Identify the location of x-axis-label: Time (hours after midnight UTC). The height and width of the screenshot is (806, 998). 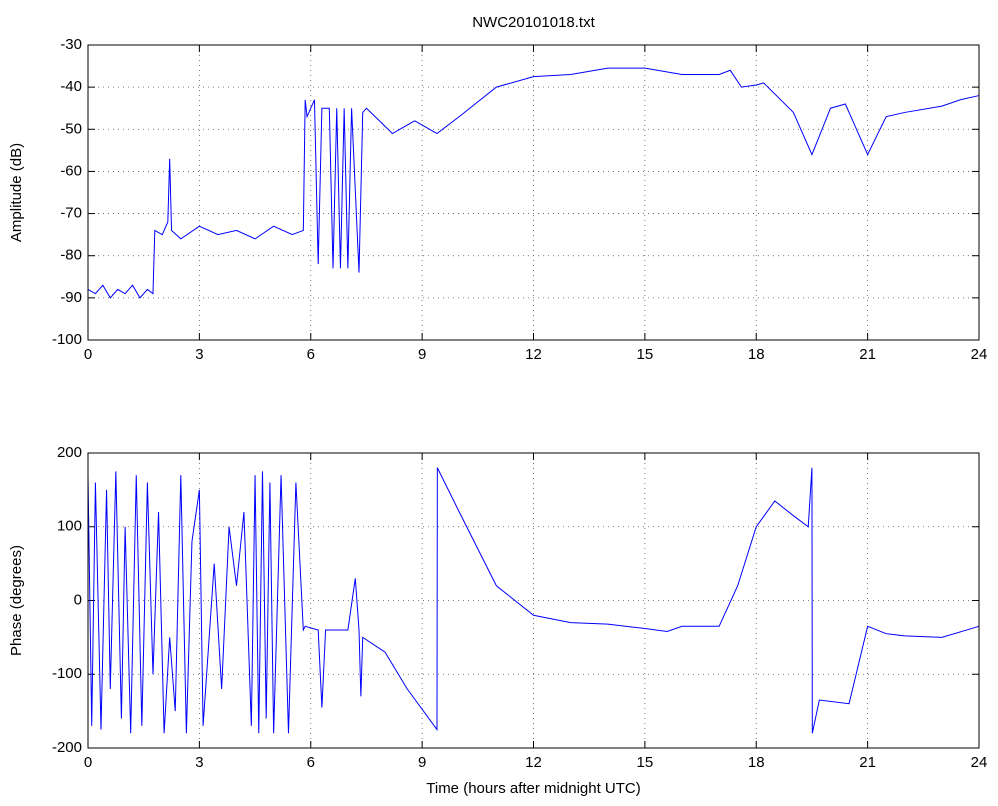
(533, 788).